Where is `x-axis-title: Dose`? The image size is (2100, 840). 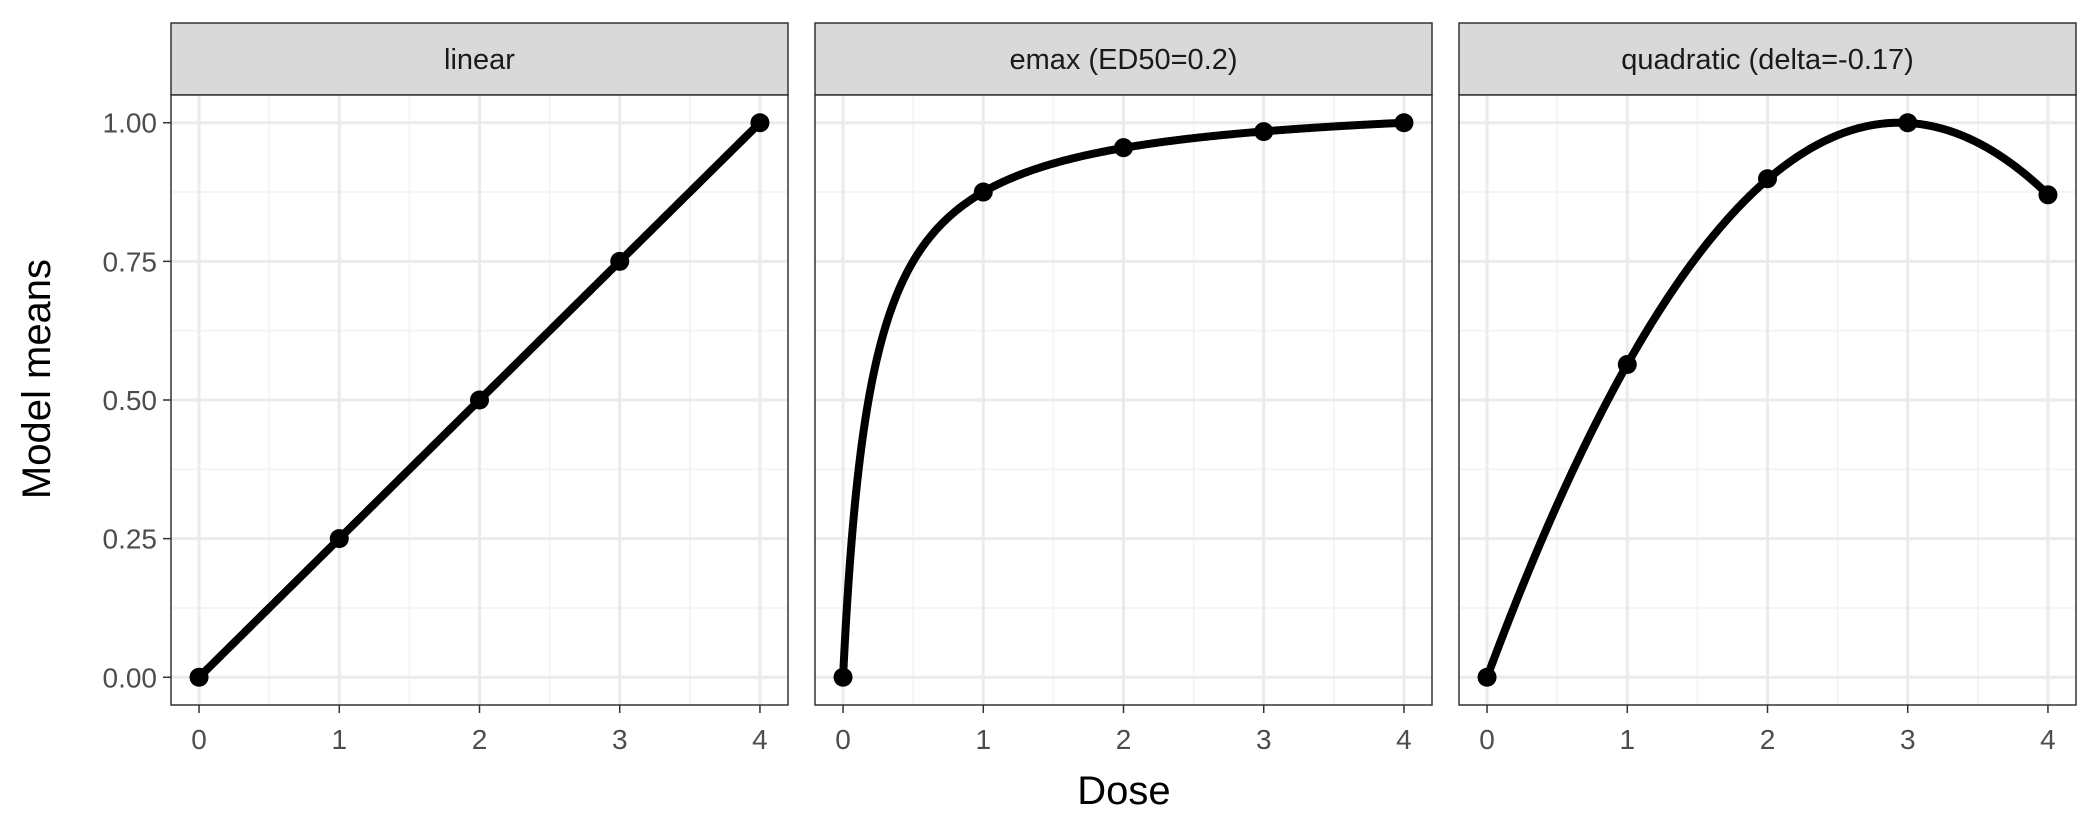 x-axis-title: Dose is located at coordinates (1123, 791).